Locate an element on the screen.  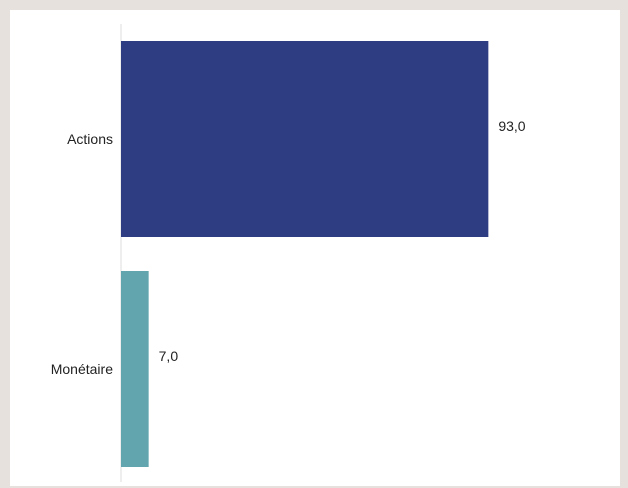
value-label: 93,0 is located at coordinates (511, 126).